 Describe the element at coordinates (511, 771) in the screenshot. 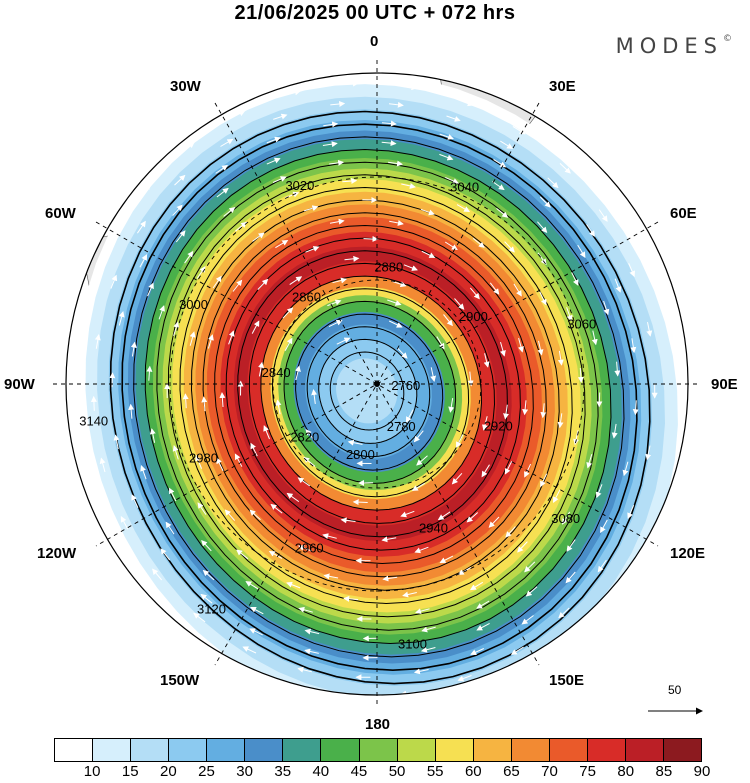

I see `colorbar-tick-label: 65` at that location.